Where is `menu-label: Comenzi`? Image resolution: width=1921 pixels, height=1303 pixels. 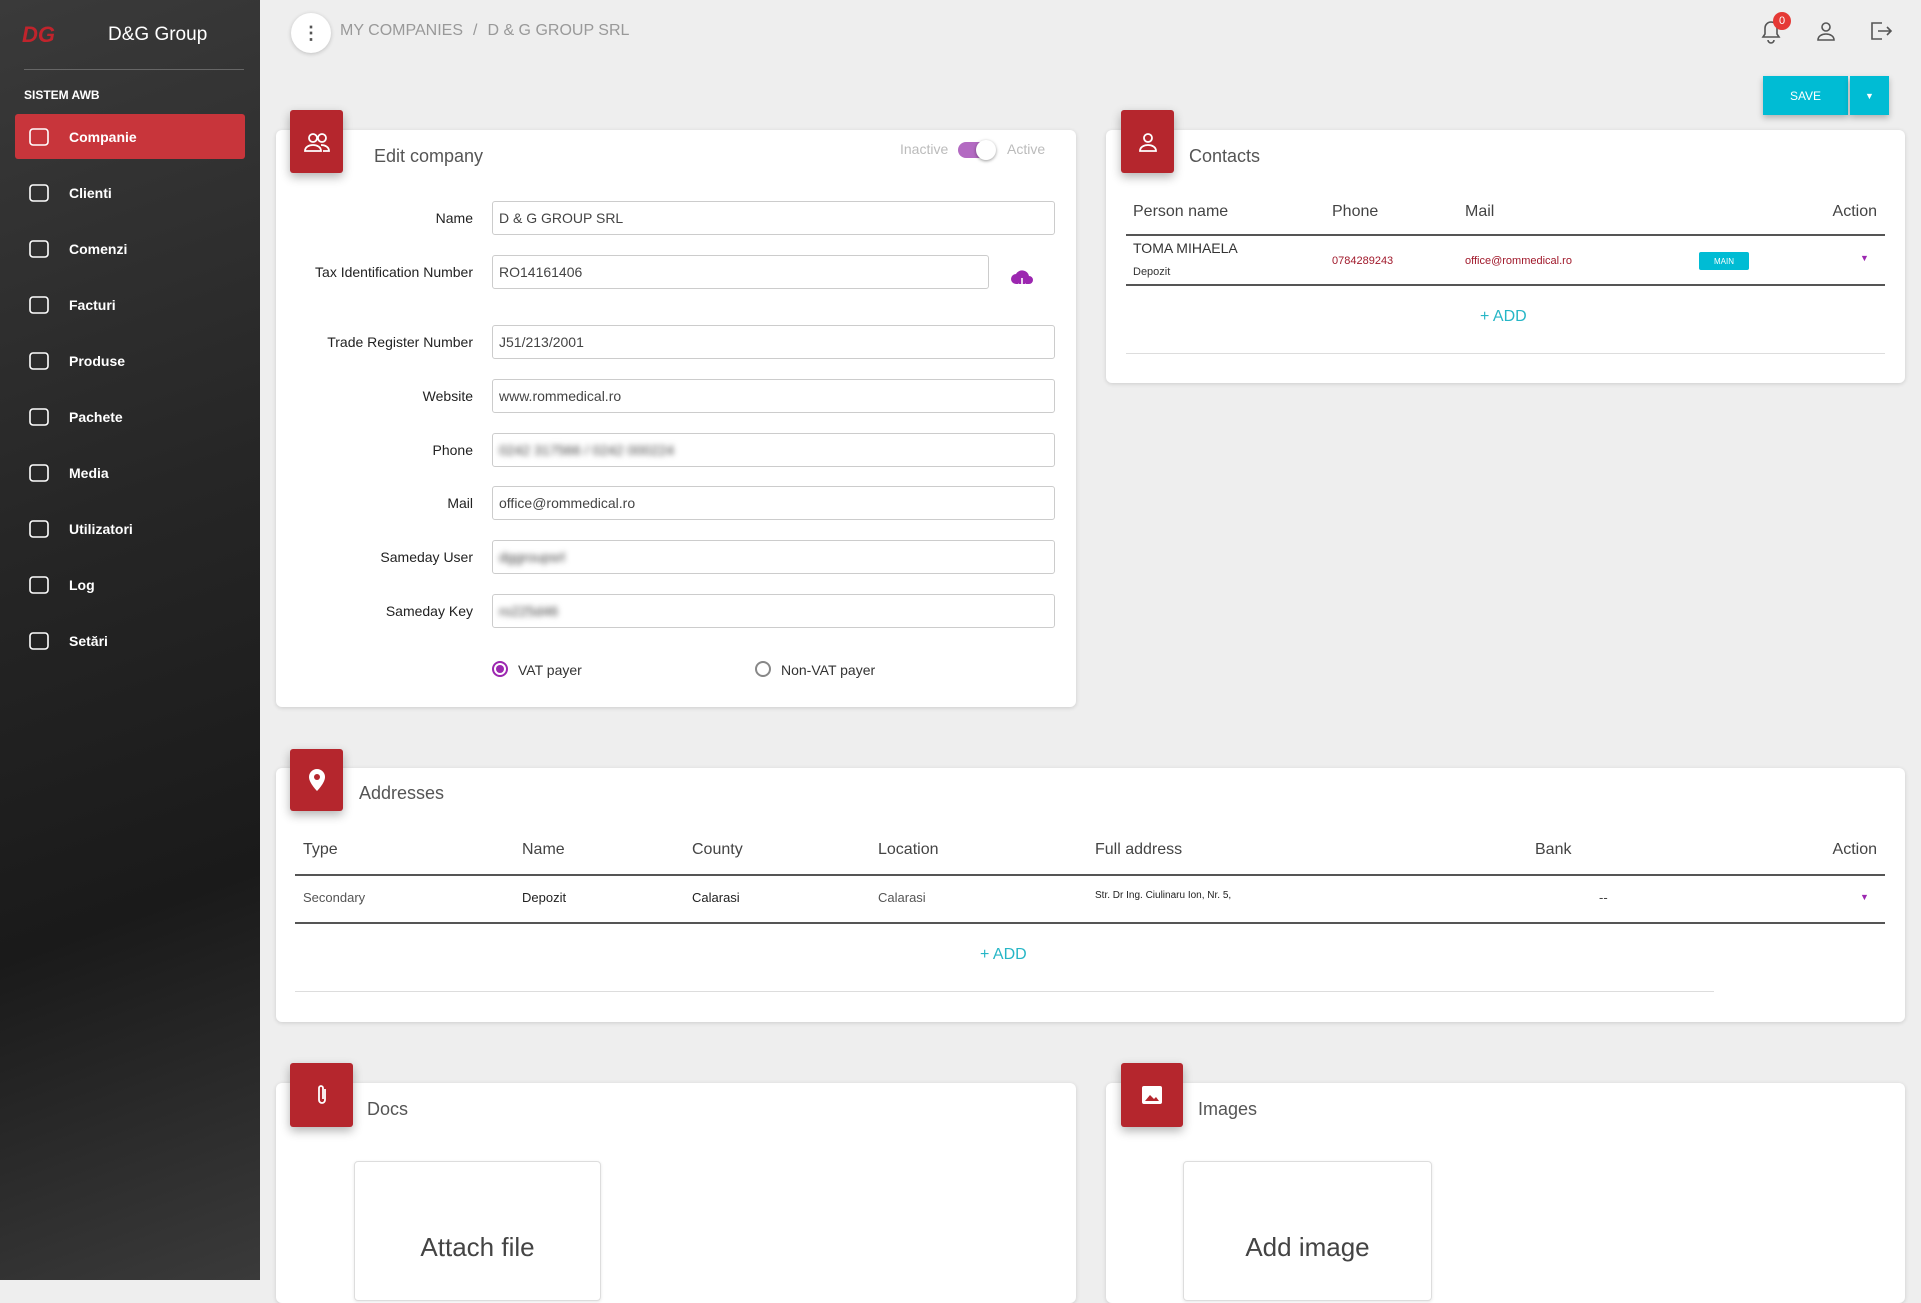 menu-label: Comenzi is located at coordinates (98, 248).